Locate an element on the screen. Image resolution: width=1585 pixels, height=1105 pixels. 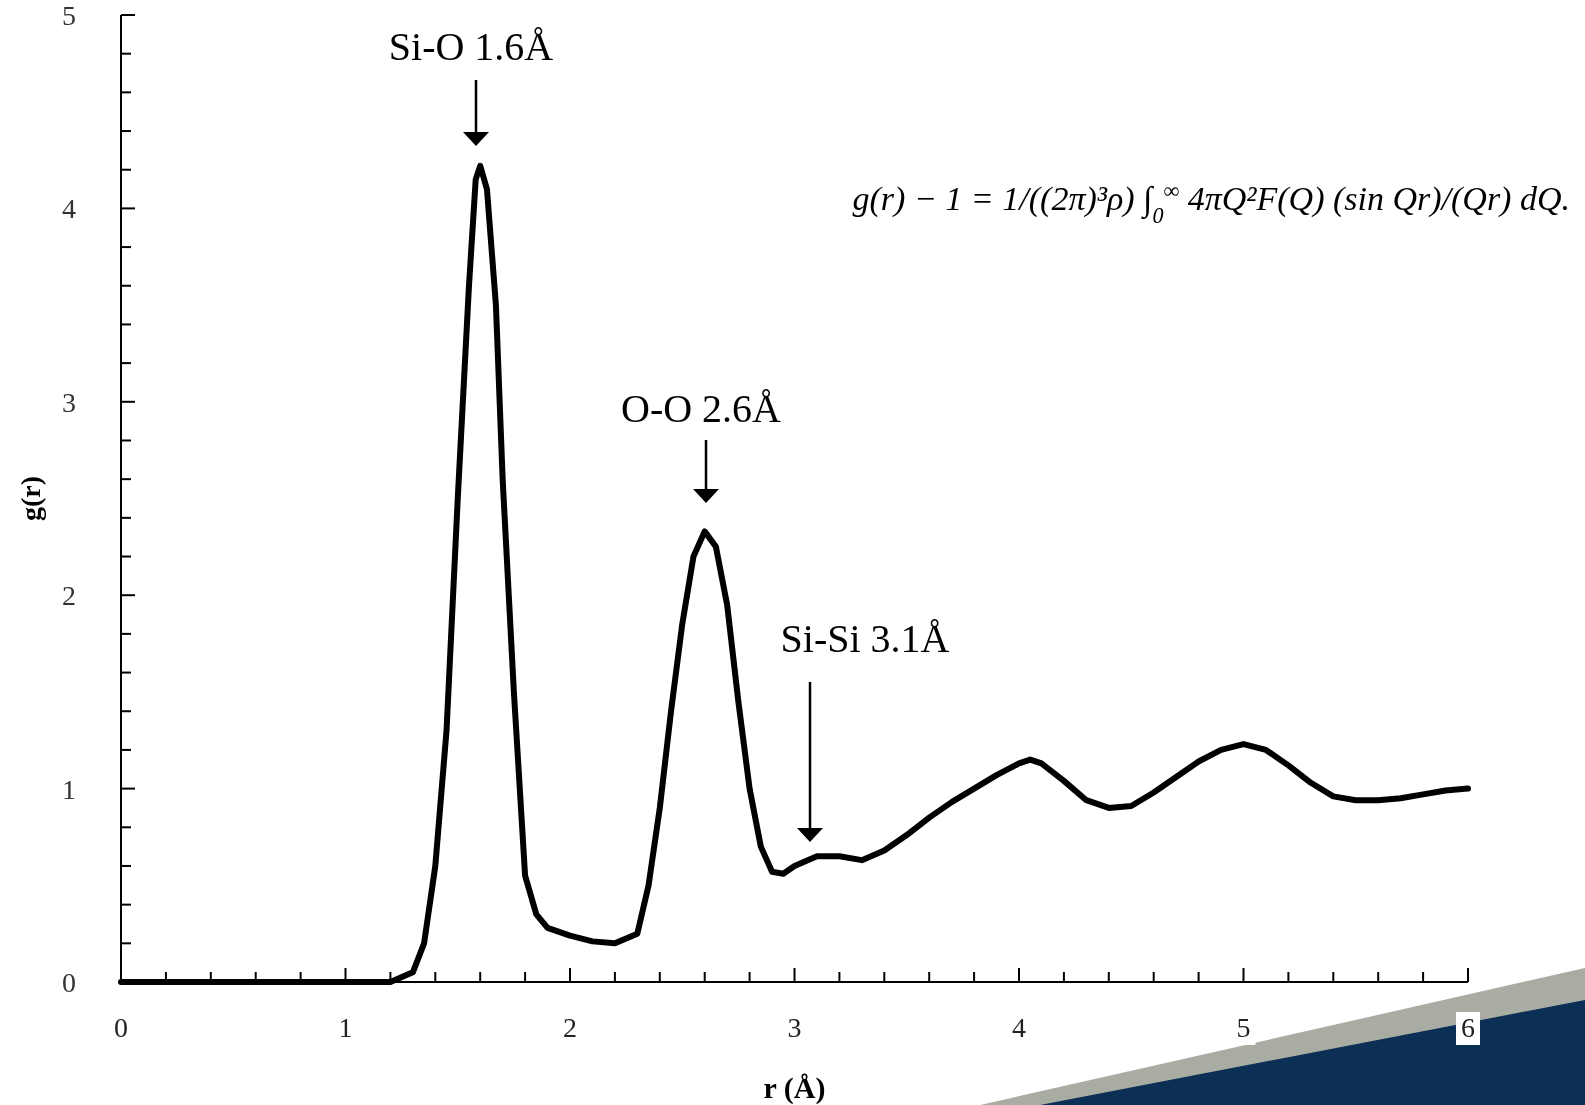
y-tick-label: 0 is located at coordinates (69, 982).